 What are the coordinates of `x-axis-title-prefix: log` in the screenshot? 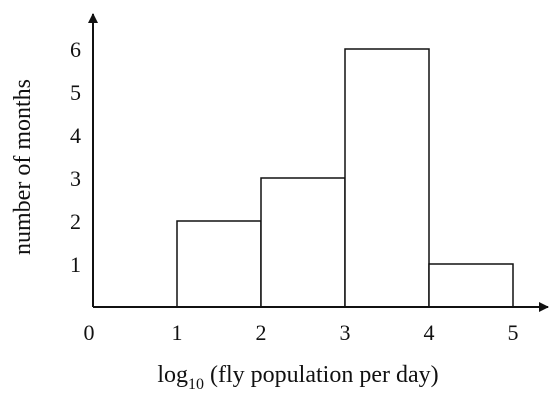 It's located at (172, 375).